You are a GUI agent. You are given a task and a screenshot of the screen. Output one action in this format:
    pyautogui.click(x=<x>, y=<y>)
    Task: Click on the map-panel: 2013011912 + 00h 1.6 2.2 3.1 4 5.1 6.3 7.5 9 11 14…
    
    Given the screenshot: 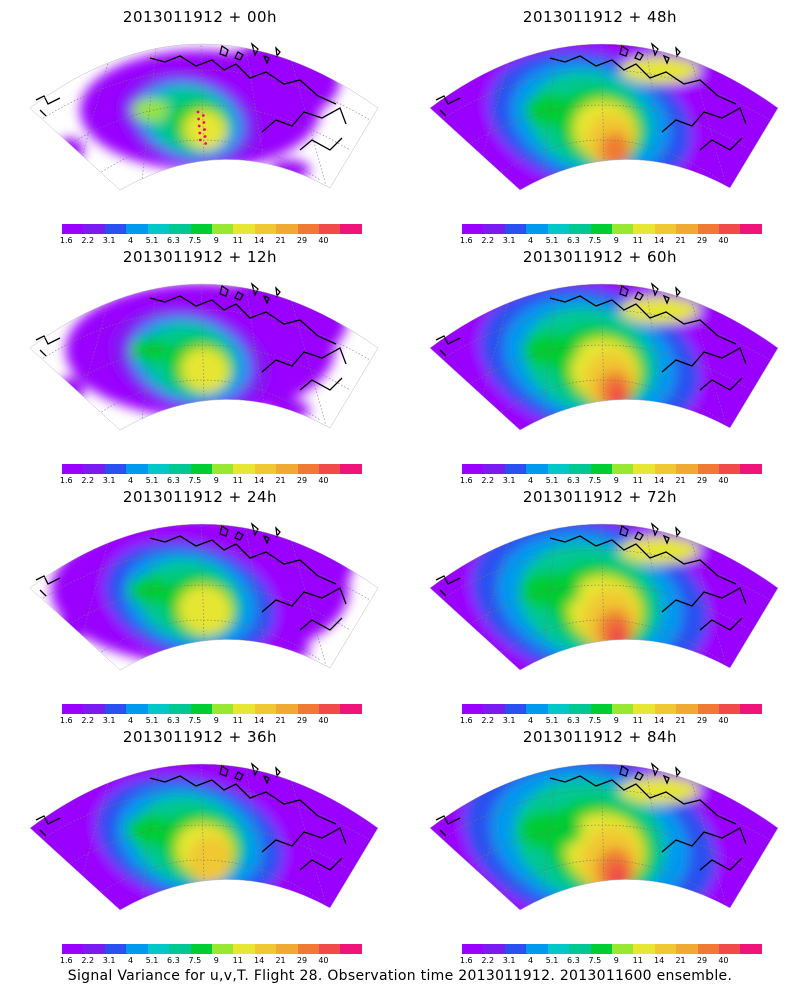 What is the action you would take?
    pyautogui.click(x=200, y=122)
    